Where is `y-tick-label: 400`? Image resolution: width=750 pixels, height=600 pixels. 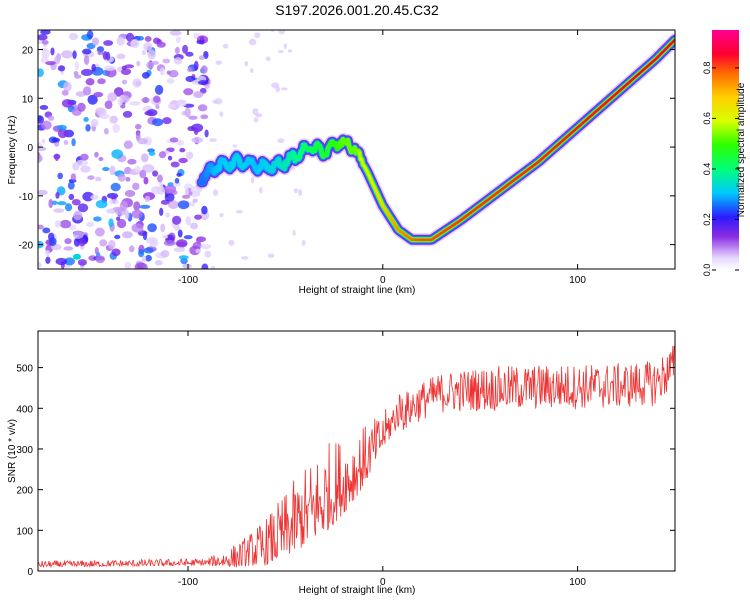
y-tick-label: 400 is located at coordinates (24, 409).